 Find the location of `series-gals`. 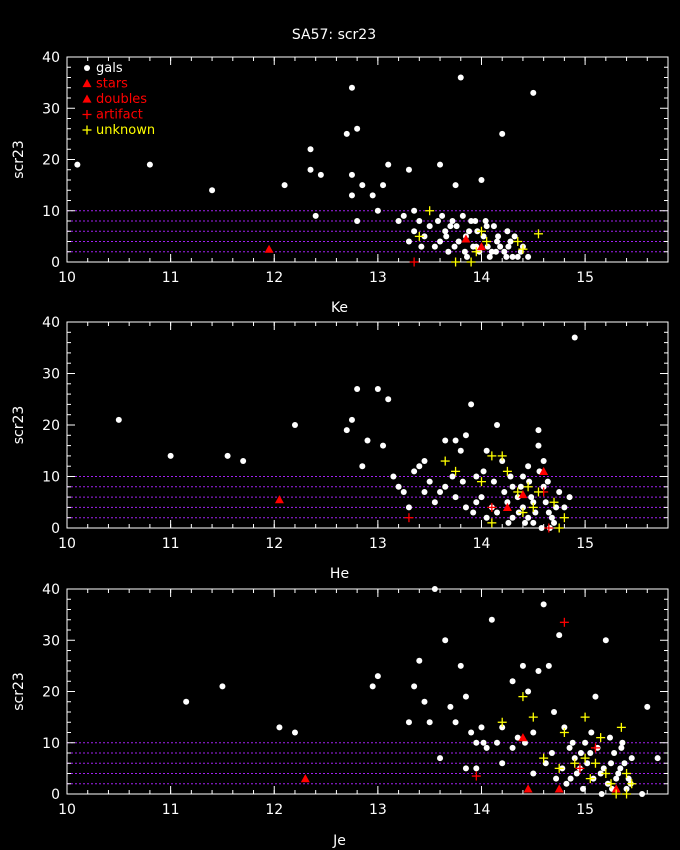

series-gals is located at coordinates (305, 167).